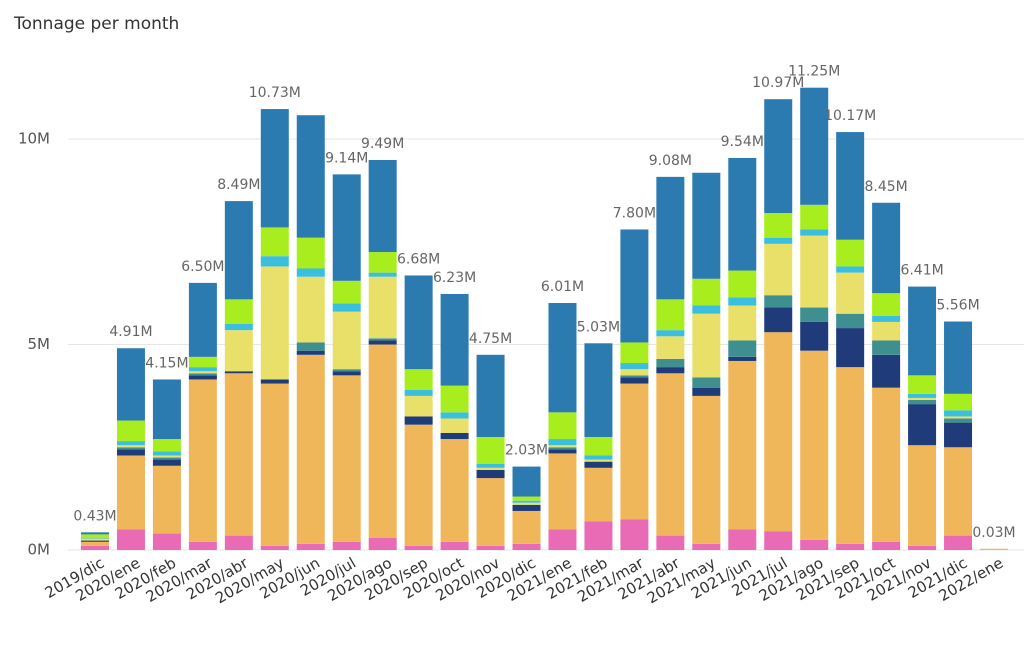  I want to click on total-label: 4.91M, so click(130, 332).